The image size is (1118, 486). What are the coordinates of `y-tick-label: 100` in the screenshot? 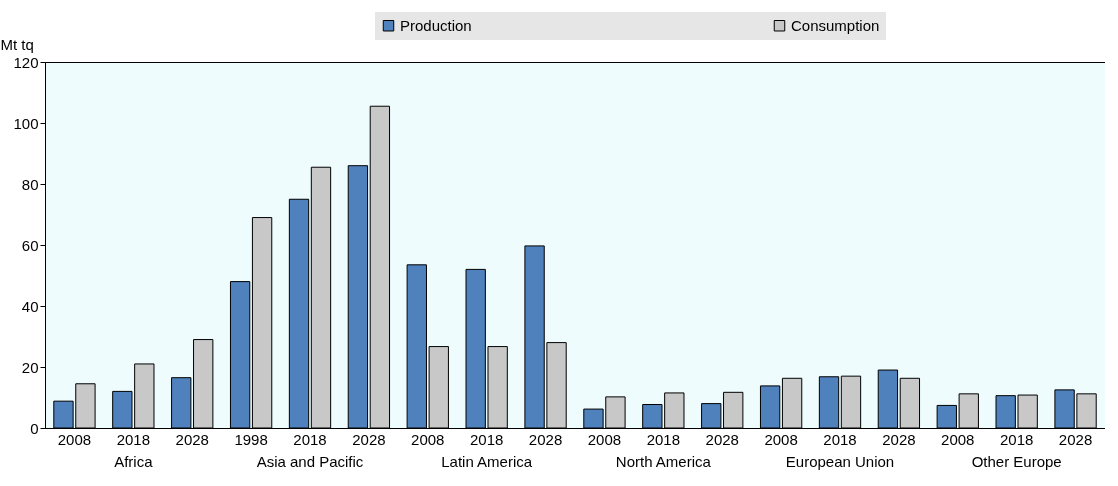 It's located at (26, 123).